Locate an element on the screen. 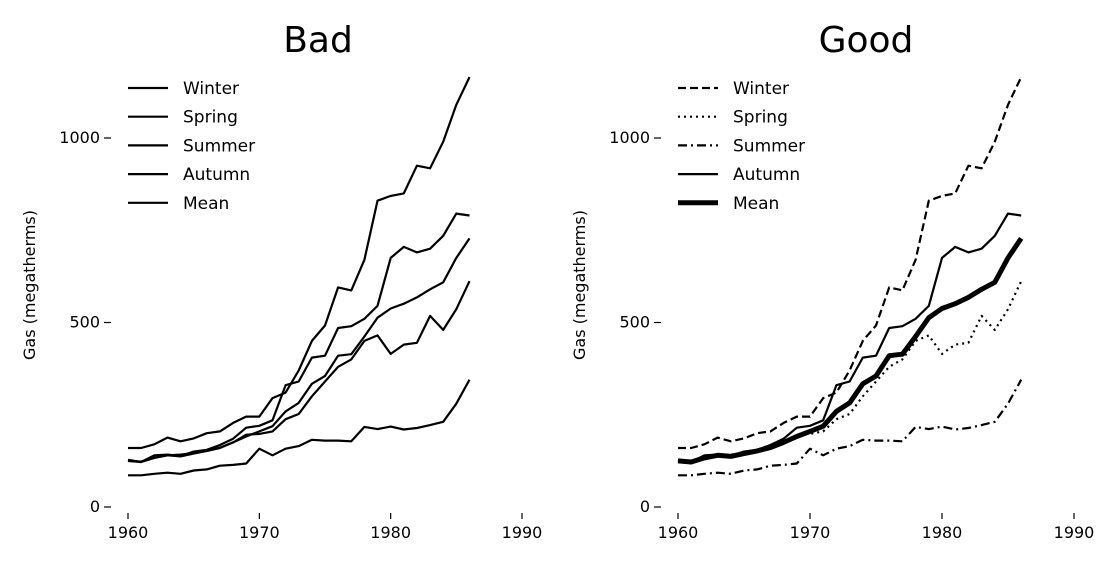 The image size is (1120, 564). chart-title: Good is located at coordinates (866, 40).